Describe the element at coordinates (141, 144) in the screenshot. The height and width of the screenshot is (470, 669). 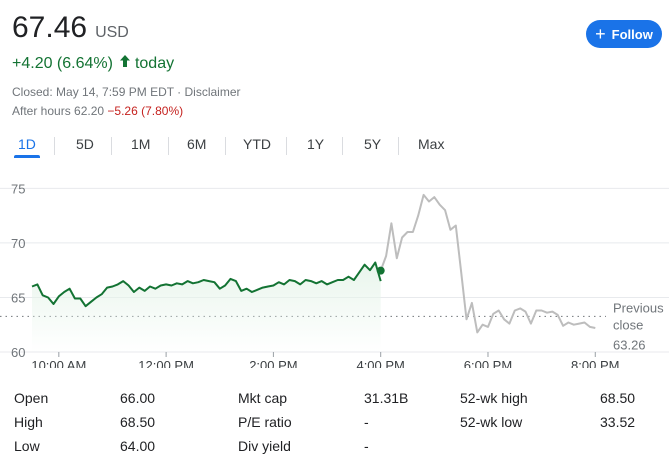
I see `tab-1m: 1M` at that location.